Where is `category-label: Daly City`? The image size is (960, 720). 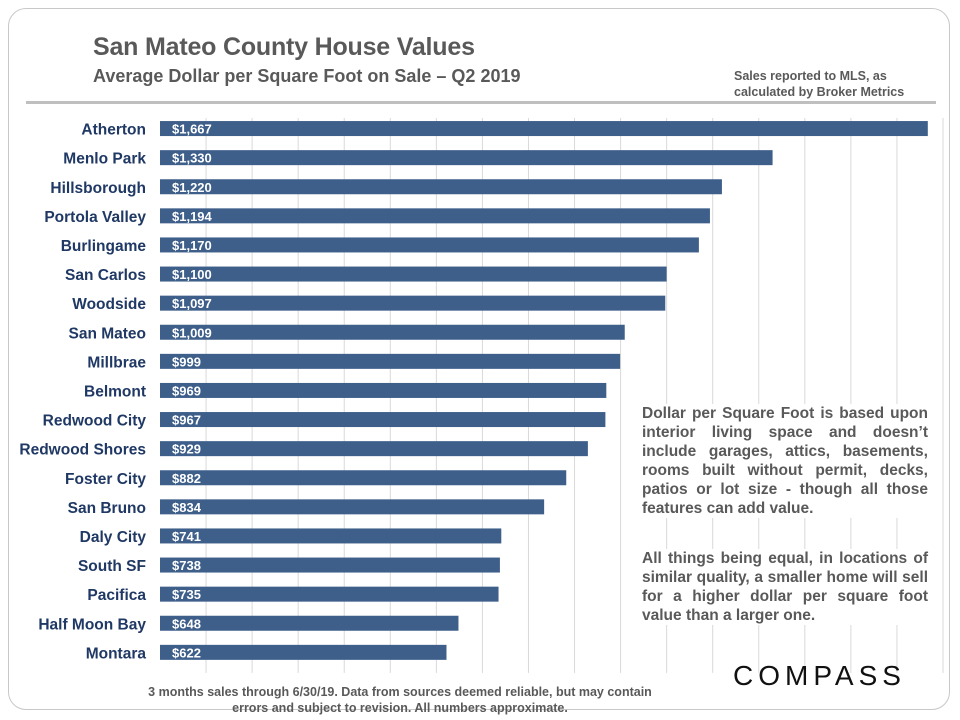
category-label: Daly City is located at coordinates (113, 537).